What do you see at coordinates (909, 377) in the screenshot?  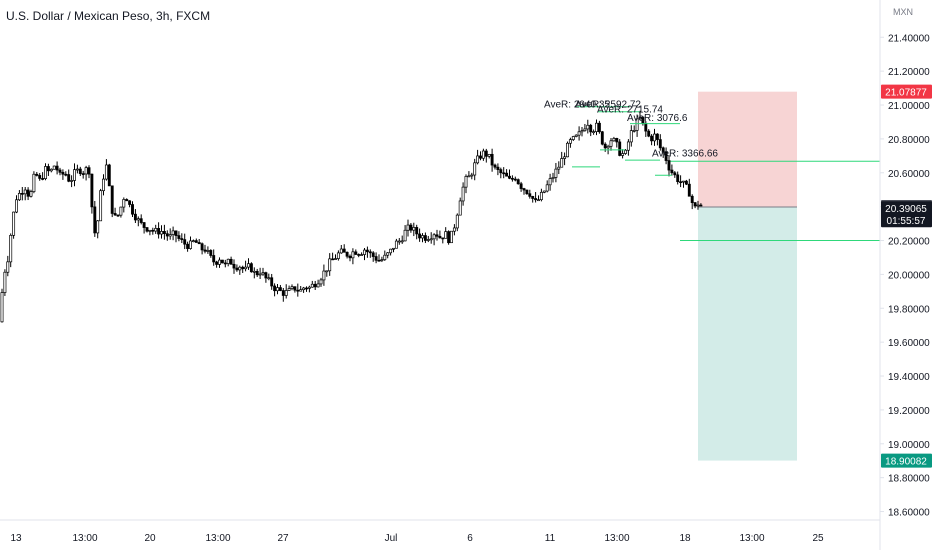 I see `y-tick-label-10: 19.40000` at bounding box center [909, 377].